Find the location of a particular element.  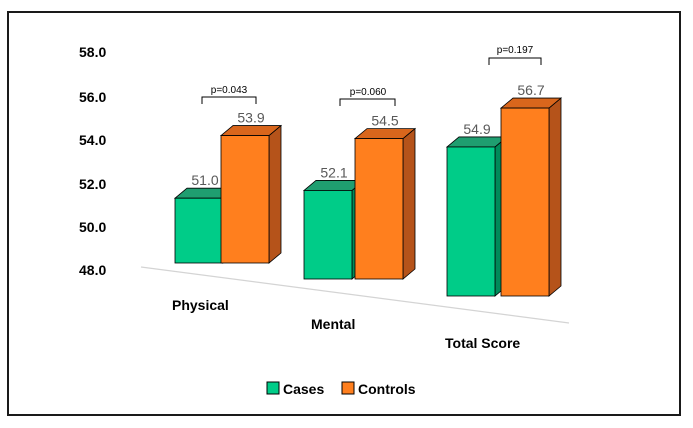

p-value-label: p=0.197 is located at coordinates (515, 50).